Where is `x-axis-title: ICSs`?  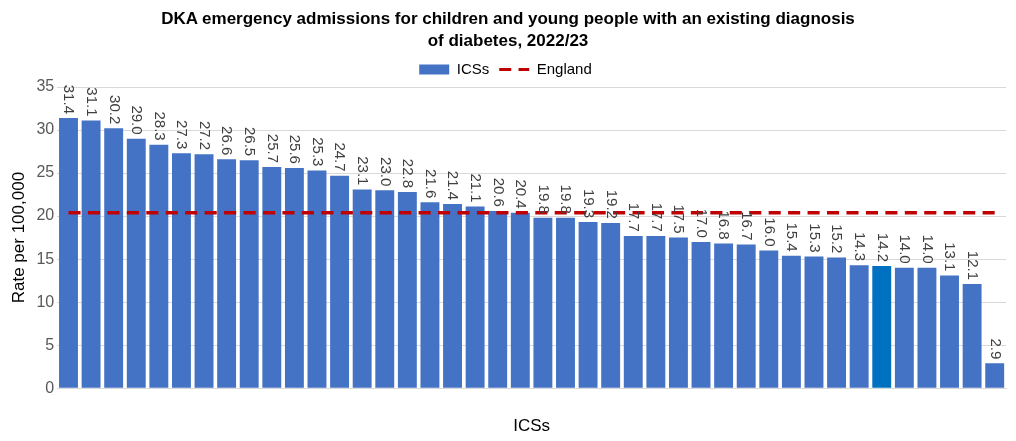
x-axis-title: ICSs is located at coordinates (532, 426).